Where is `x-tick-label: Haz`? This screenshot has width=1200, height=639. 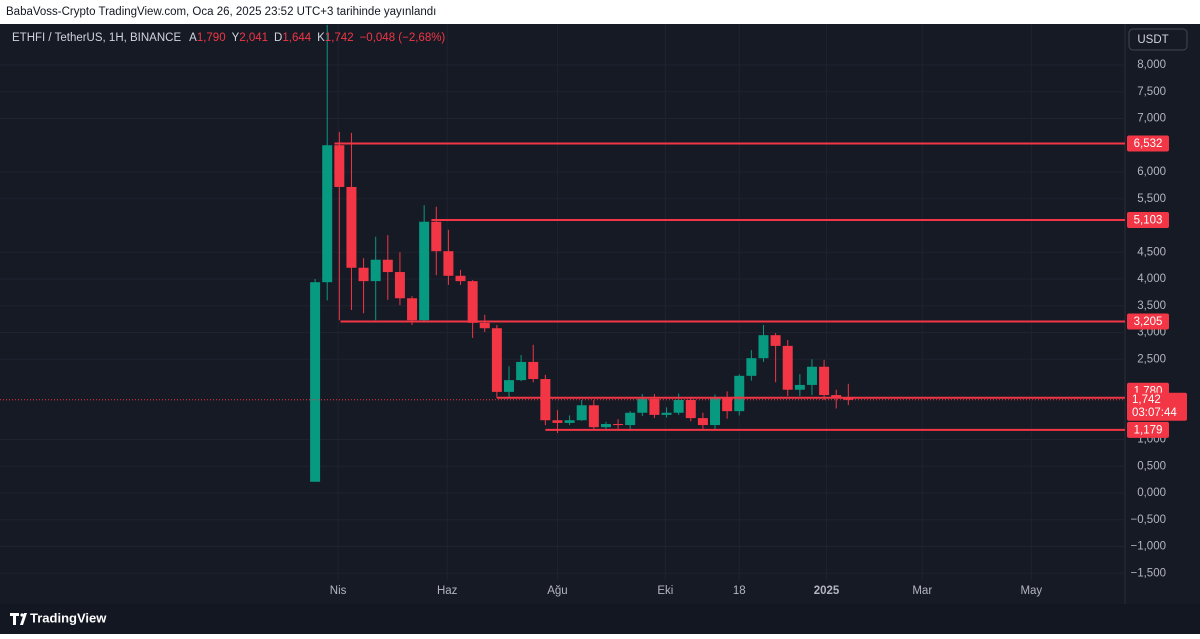
x-tick-label: Haz is located at coordinates (447, 591).